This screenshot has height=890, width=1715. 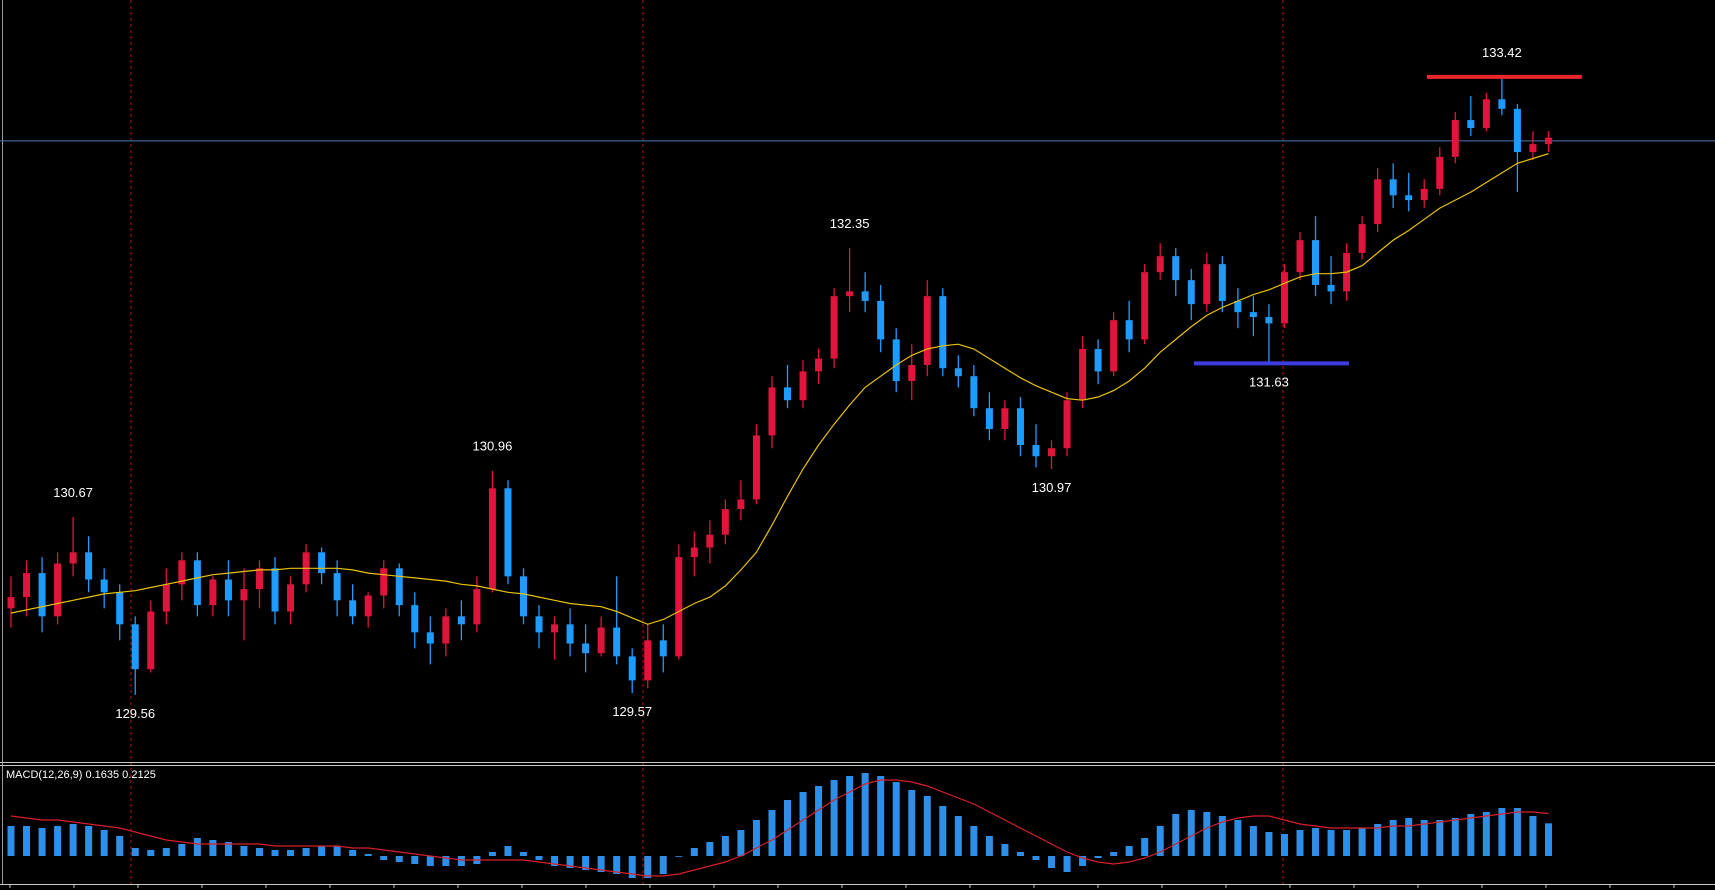 What do you see at coordinates (73, 492) in the screenshot?
I see `price-annotation: 130.67` at bounding box center [73, 492].